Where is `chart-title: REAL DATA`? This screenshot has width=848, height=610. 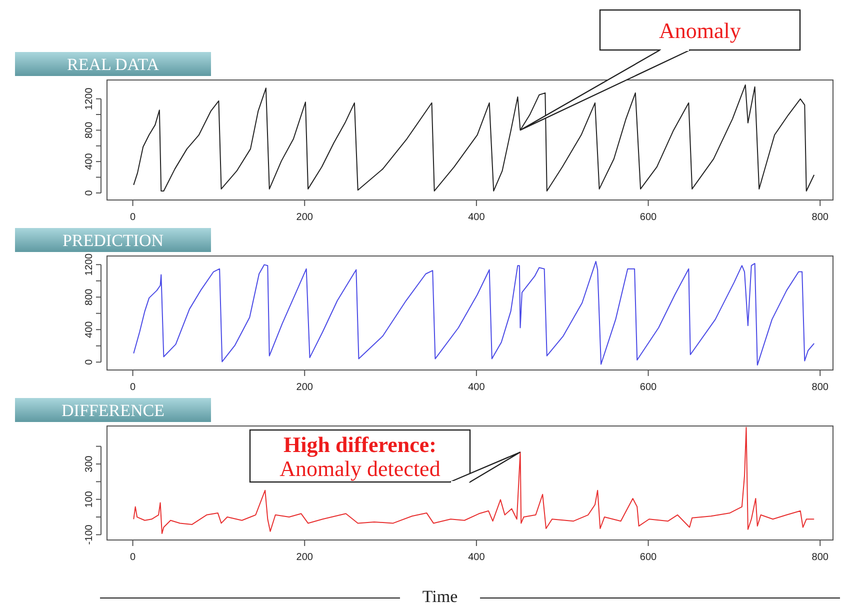
chart-title: REAL DATA is located at coordinates (113, 64).